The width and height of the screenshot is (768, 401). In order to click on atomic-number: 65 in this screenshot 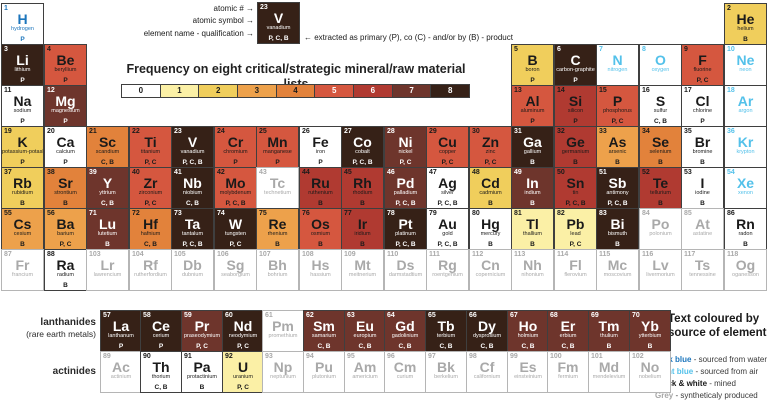, I will do `click(432, 315)`.